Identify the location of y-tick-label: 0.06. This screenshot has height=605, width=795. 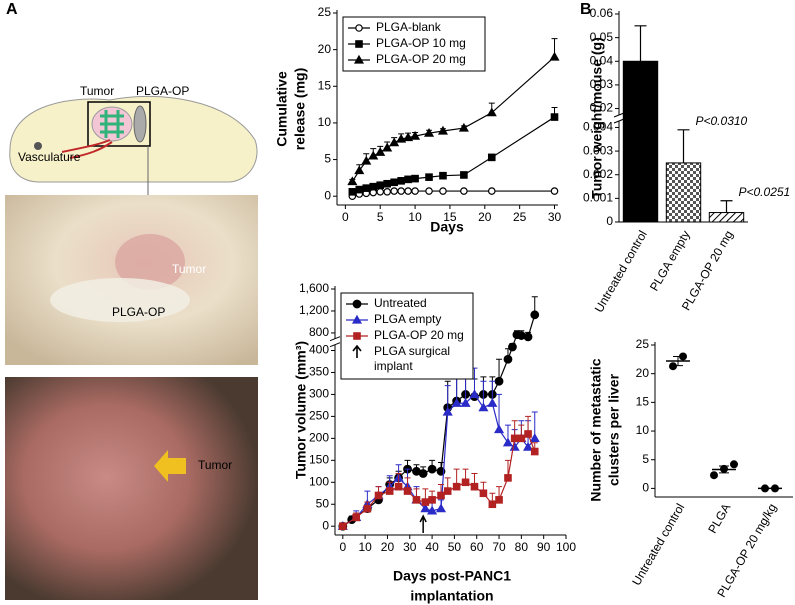
(602, 13).